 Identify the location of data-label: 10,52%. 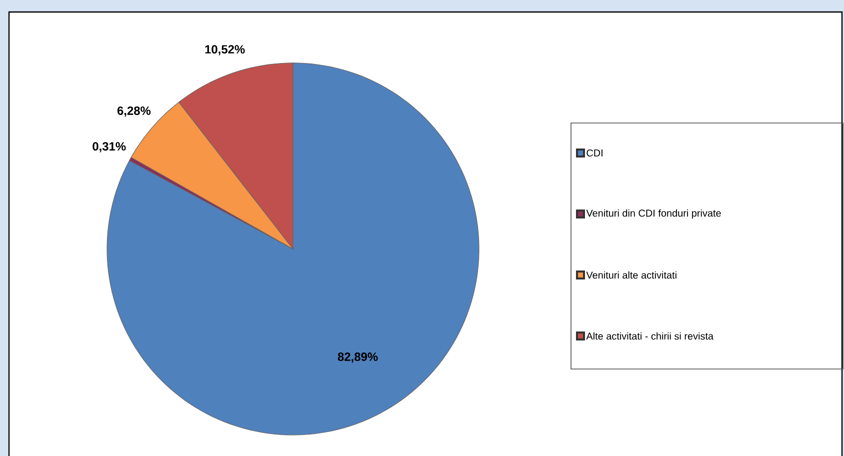
(225, 50).